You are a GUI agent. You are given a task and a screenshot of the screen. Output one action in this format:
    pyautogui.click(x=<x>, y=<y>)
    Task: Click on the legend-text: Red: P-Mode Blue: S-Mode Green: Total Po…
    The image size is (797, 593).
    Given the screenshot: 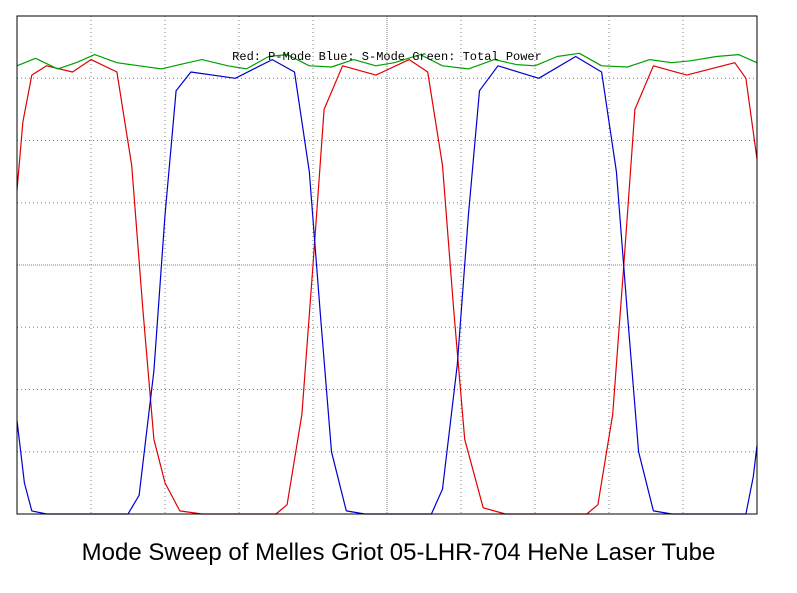 What is the action you would take?
    pyautogui.click(x=387, y=57)
    